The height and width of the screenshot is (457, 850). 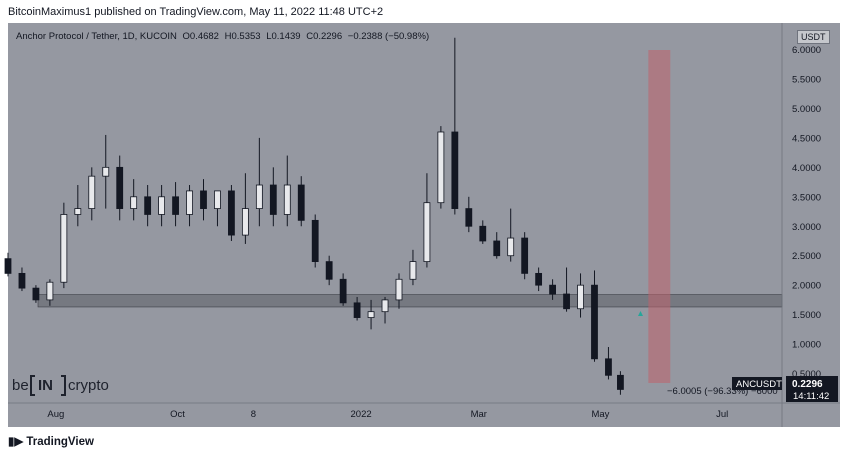 What do you see at coordinates (811, 396) in the screenshot?
I see `price-tag-countdown: 14:11:42` at bounding box center [811, 396].